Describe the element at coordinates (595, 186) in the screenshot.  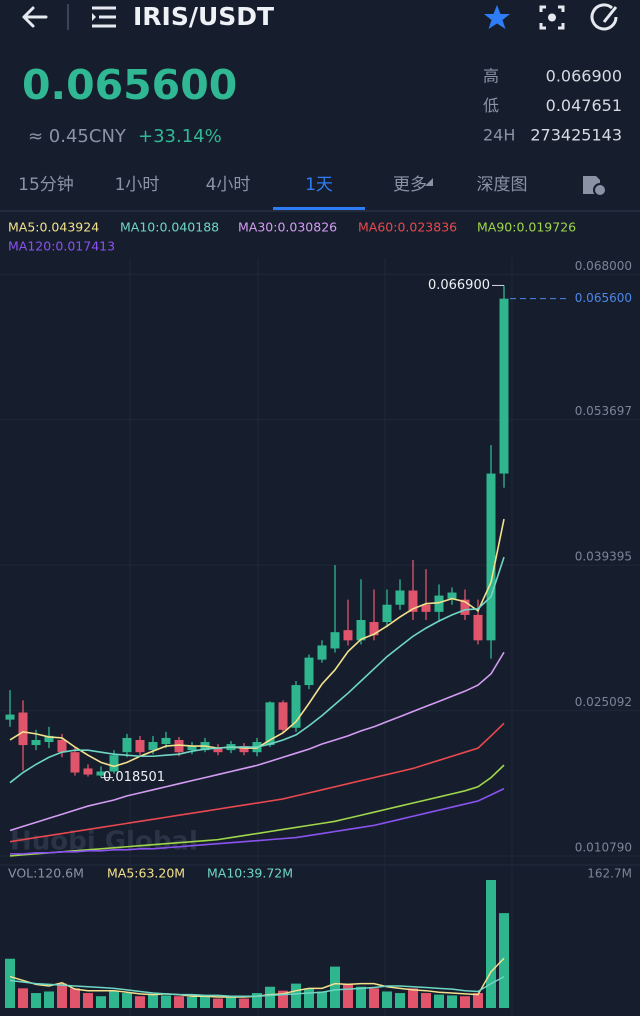
I see `settings-button` at that location.